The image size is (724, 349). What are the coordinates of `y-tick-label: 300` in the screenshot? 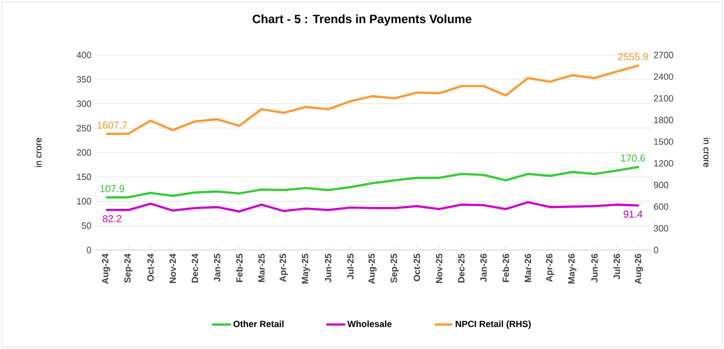 It's located at (84, 103).